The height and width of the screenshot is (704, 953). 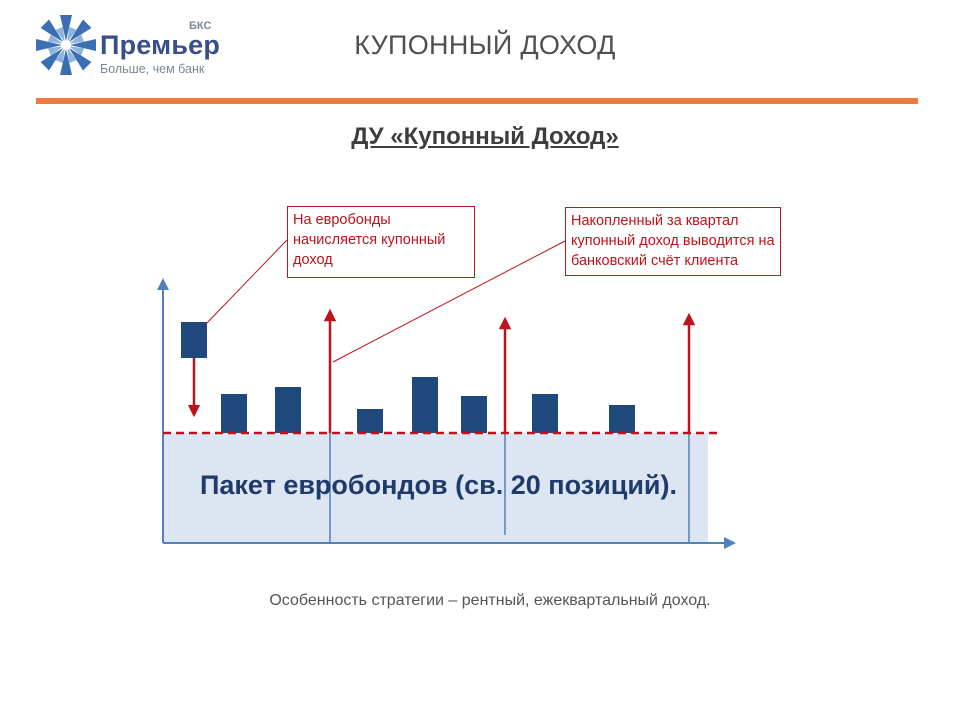 I want to click on brand-superscript: БКС, so click(x=200, y=26).